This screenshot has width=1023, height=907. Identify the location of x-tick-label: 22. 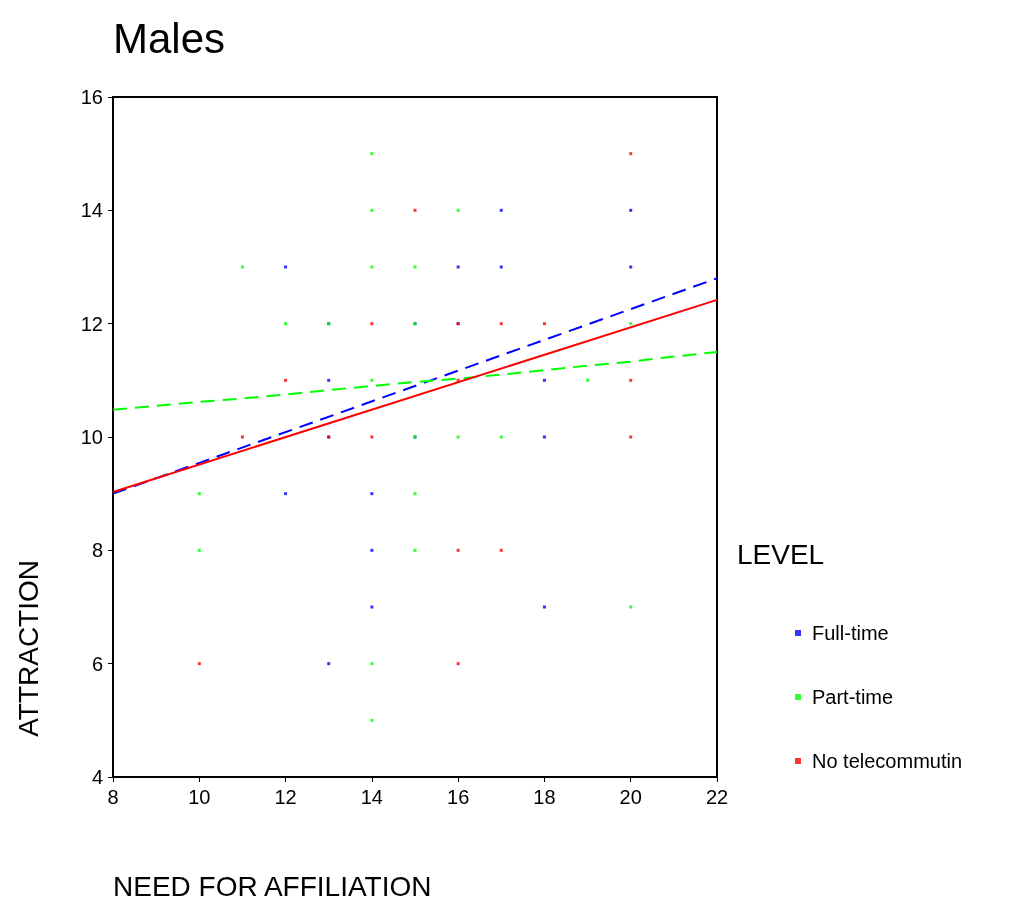
(717, 797).